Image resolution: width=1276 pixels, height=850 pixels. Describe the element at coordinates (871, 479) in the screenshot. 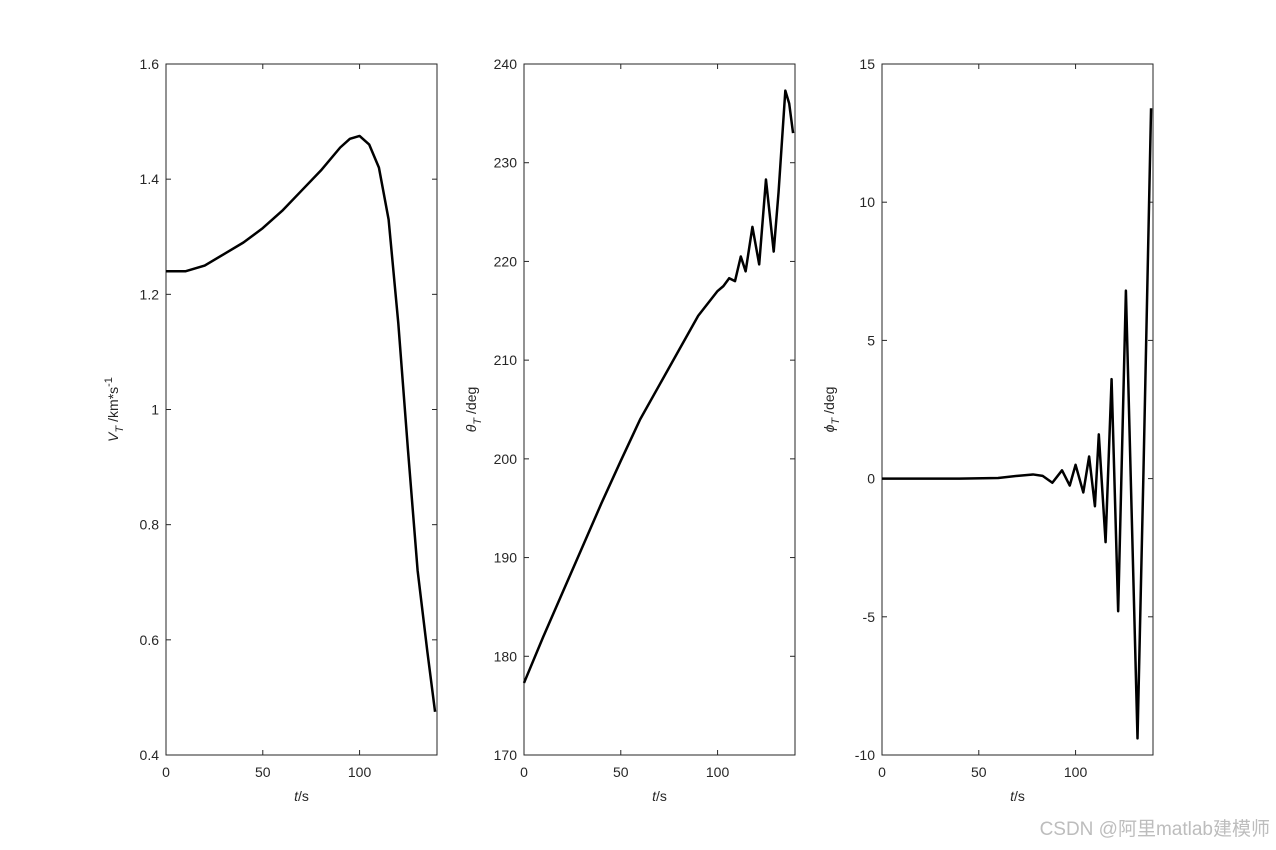

I see `y-tick-label: 0` at that location.